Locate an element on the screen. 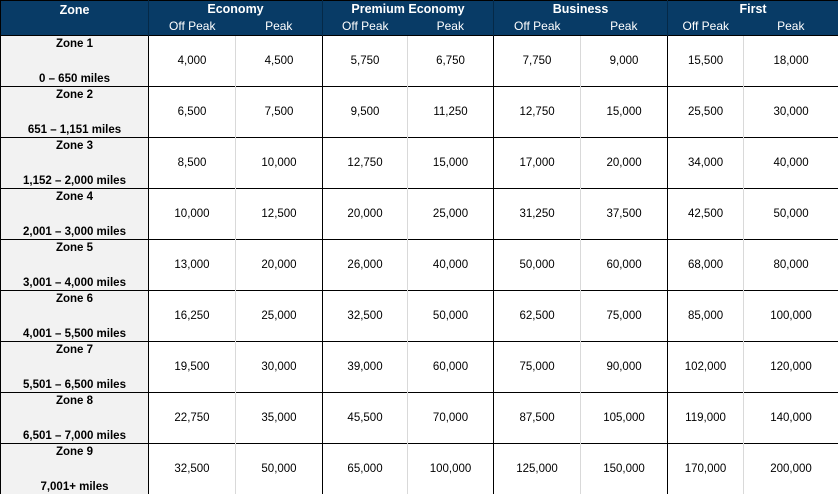  zone-distance: 3,001 – 4,000 miles is located at coordinates (74, 283).